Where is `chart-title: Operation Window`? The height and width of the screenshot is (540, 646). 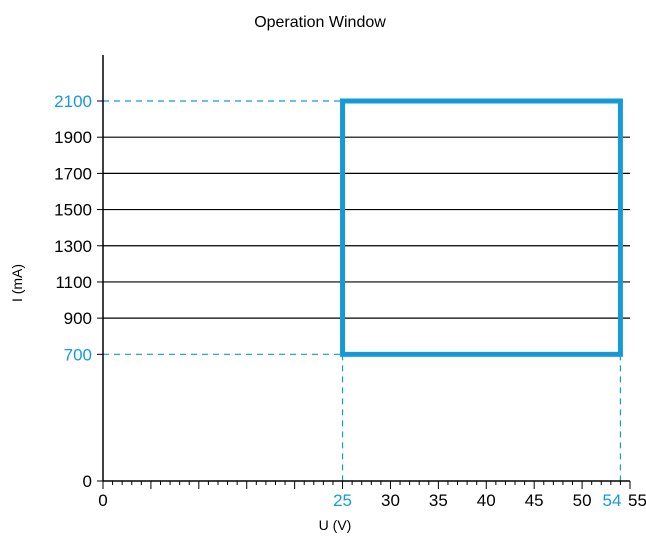 chart-title: Operation Window is located at coordinates (320, 22).